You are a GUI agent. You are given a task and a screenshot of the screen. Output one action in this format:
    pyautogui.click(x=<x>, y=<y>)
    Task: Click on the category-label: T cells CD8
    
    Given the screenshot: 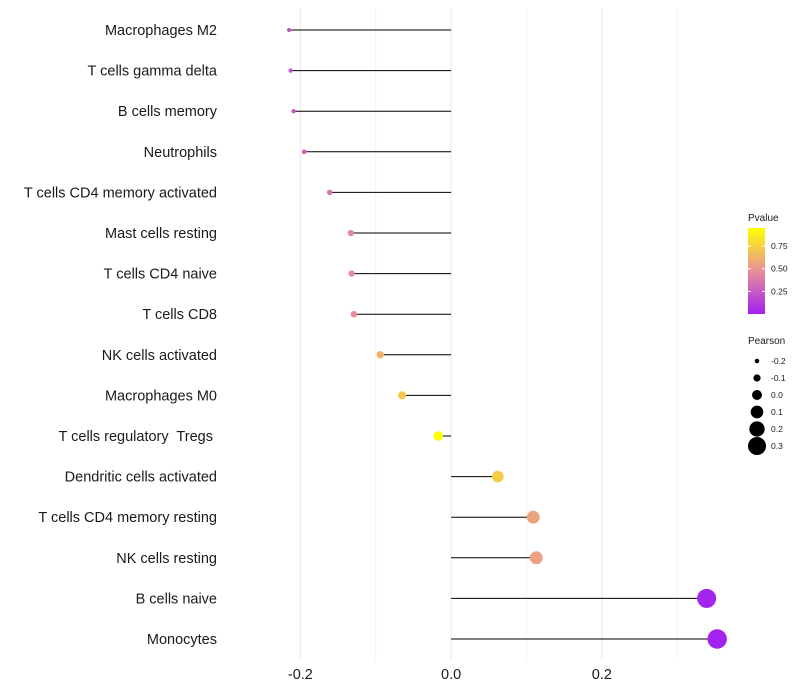 What is the action you would take?
    pyautogui.click(x=179, y=315)
    